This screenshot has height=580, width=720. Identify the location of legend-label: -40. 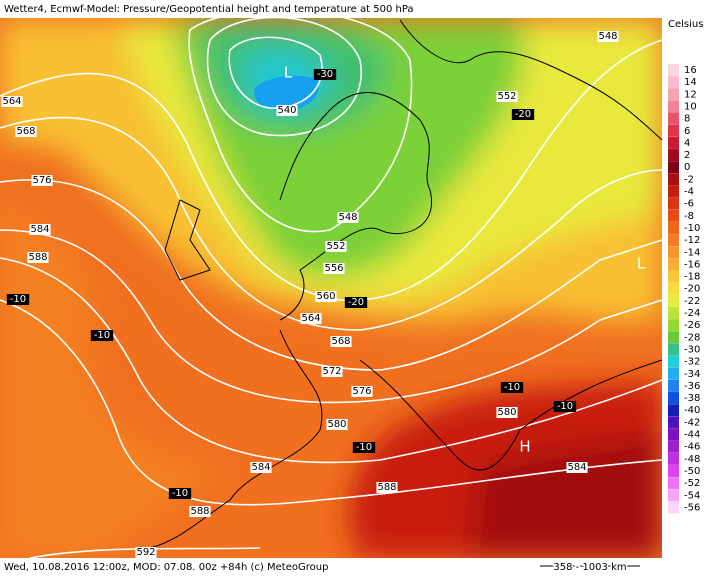
(692, 410).